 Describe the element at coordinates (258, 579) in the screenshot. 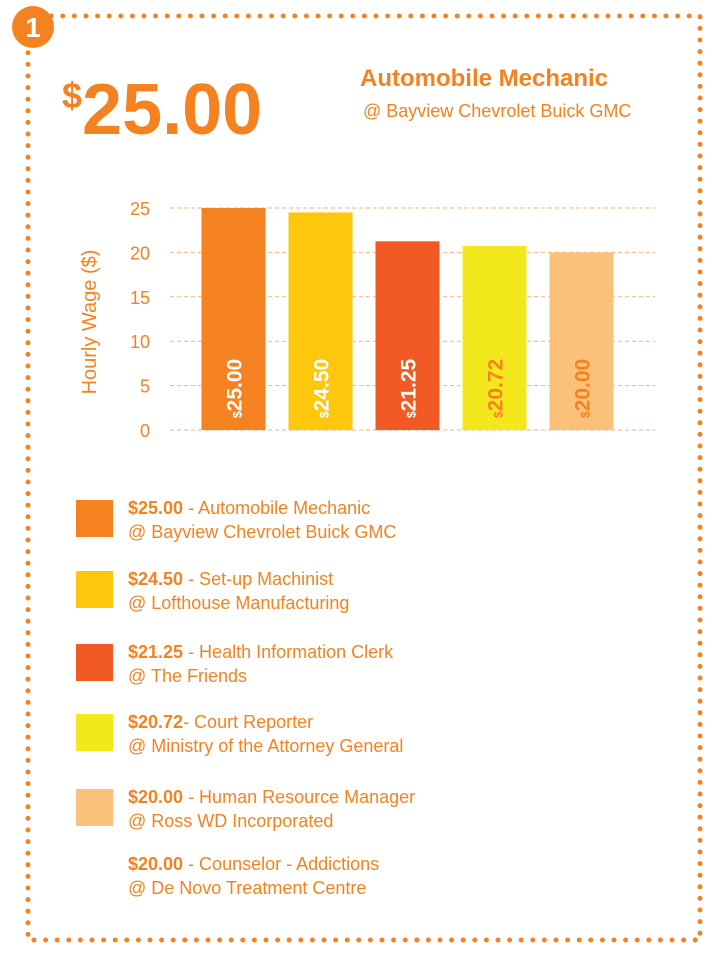

I see `legend-role: - Set-up Machinist` at that location.